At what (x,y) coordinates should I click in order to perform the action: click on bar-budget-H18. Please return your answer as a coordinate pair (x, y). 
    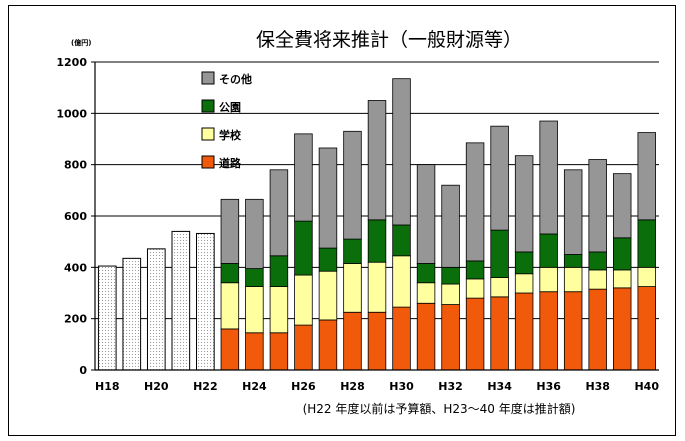
    Looking at the image, I should click on (107, 318).